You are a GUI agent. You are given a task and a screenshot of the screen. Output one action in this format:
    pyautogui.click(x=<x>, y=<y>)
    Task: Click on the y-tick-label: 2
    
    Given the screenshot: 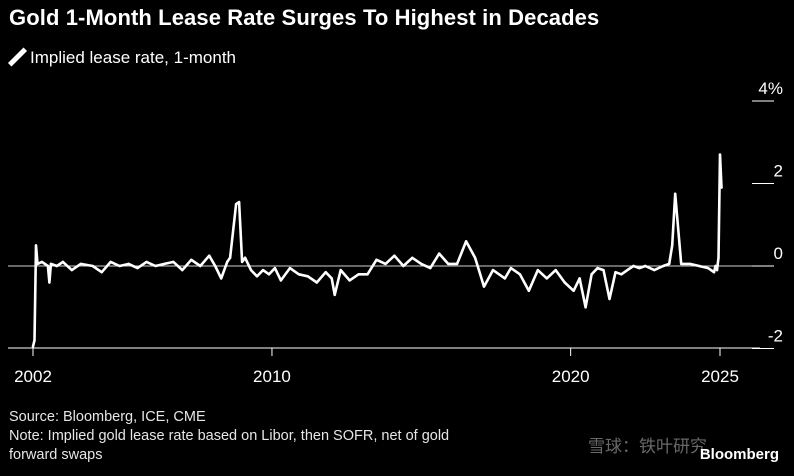 What is the action you would take?
    pyautogui.click(x=778, y=171)
    